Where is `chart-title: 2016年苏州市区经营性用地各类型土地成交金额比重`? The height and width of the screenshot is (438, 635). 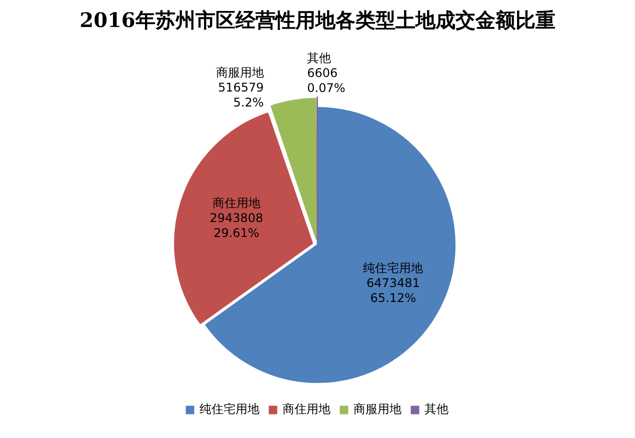 chart-title: 2016年苏州市区经营性用地各类型土地成交金额比重 is located at coordinates (318, 20).